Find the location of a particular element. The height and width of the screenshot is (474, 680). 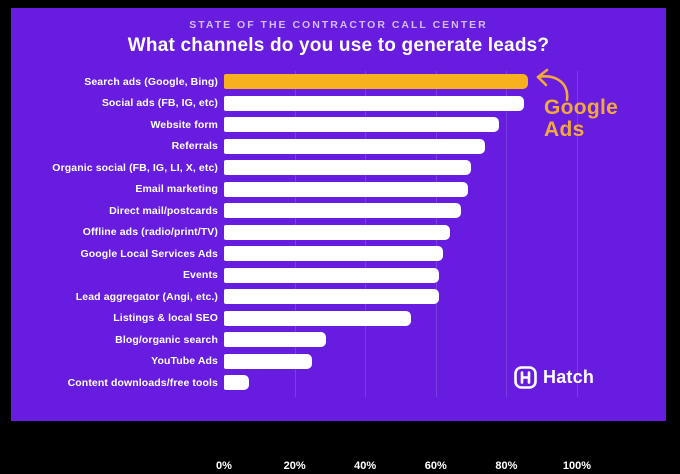

chart-row: Search ads (Google, Bing) is located at coordinates (338, 82).